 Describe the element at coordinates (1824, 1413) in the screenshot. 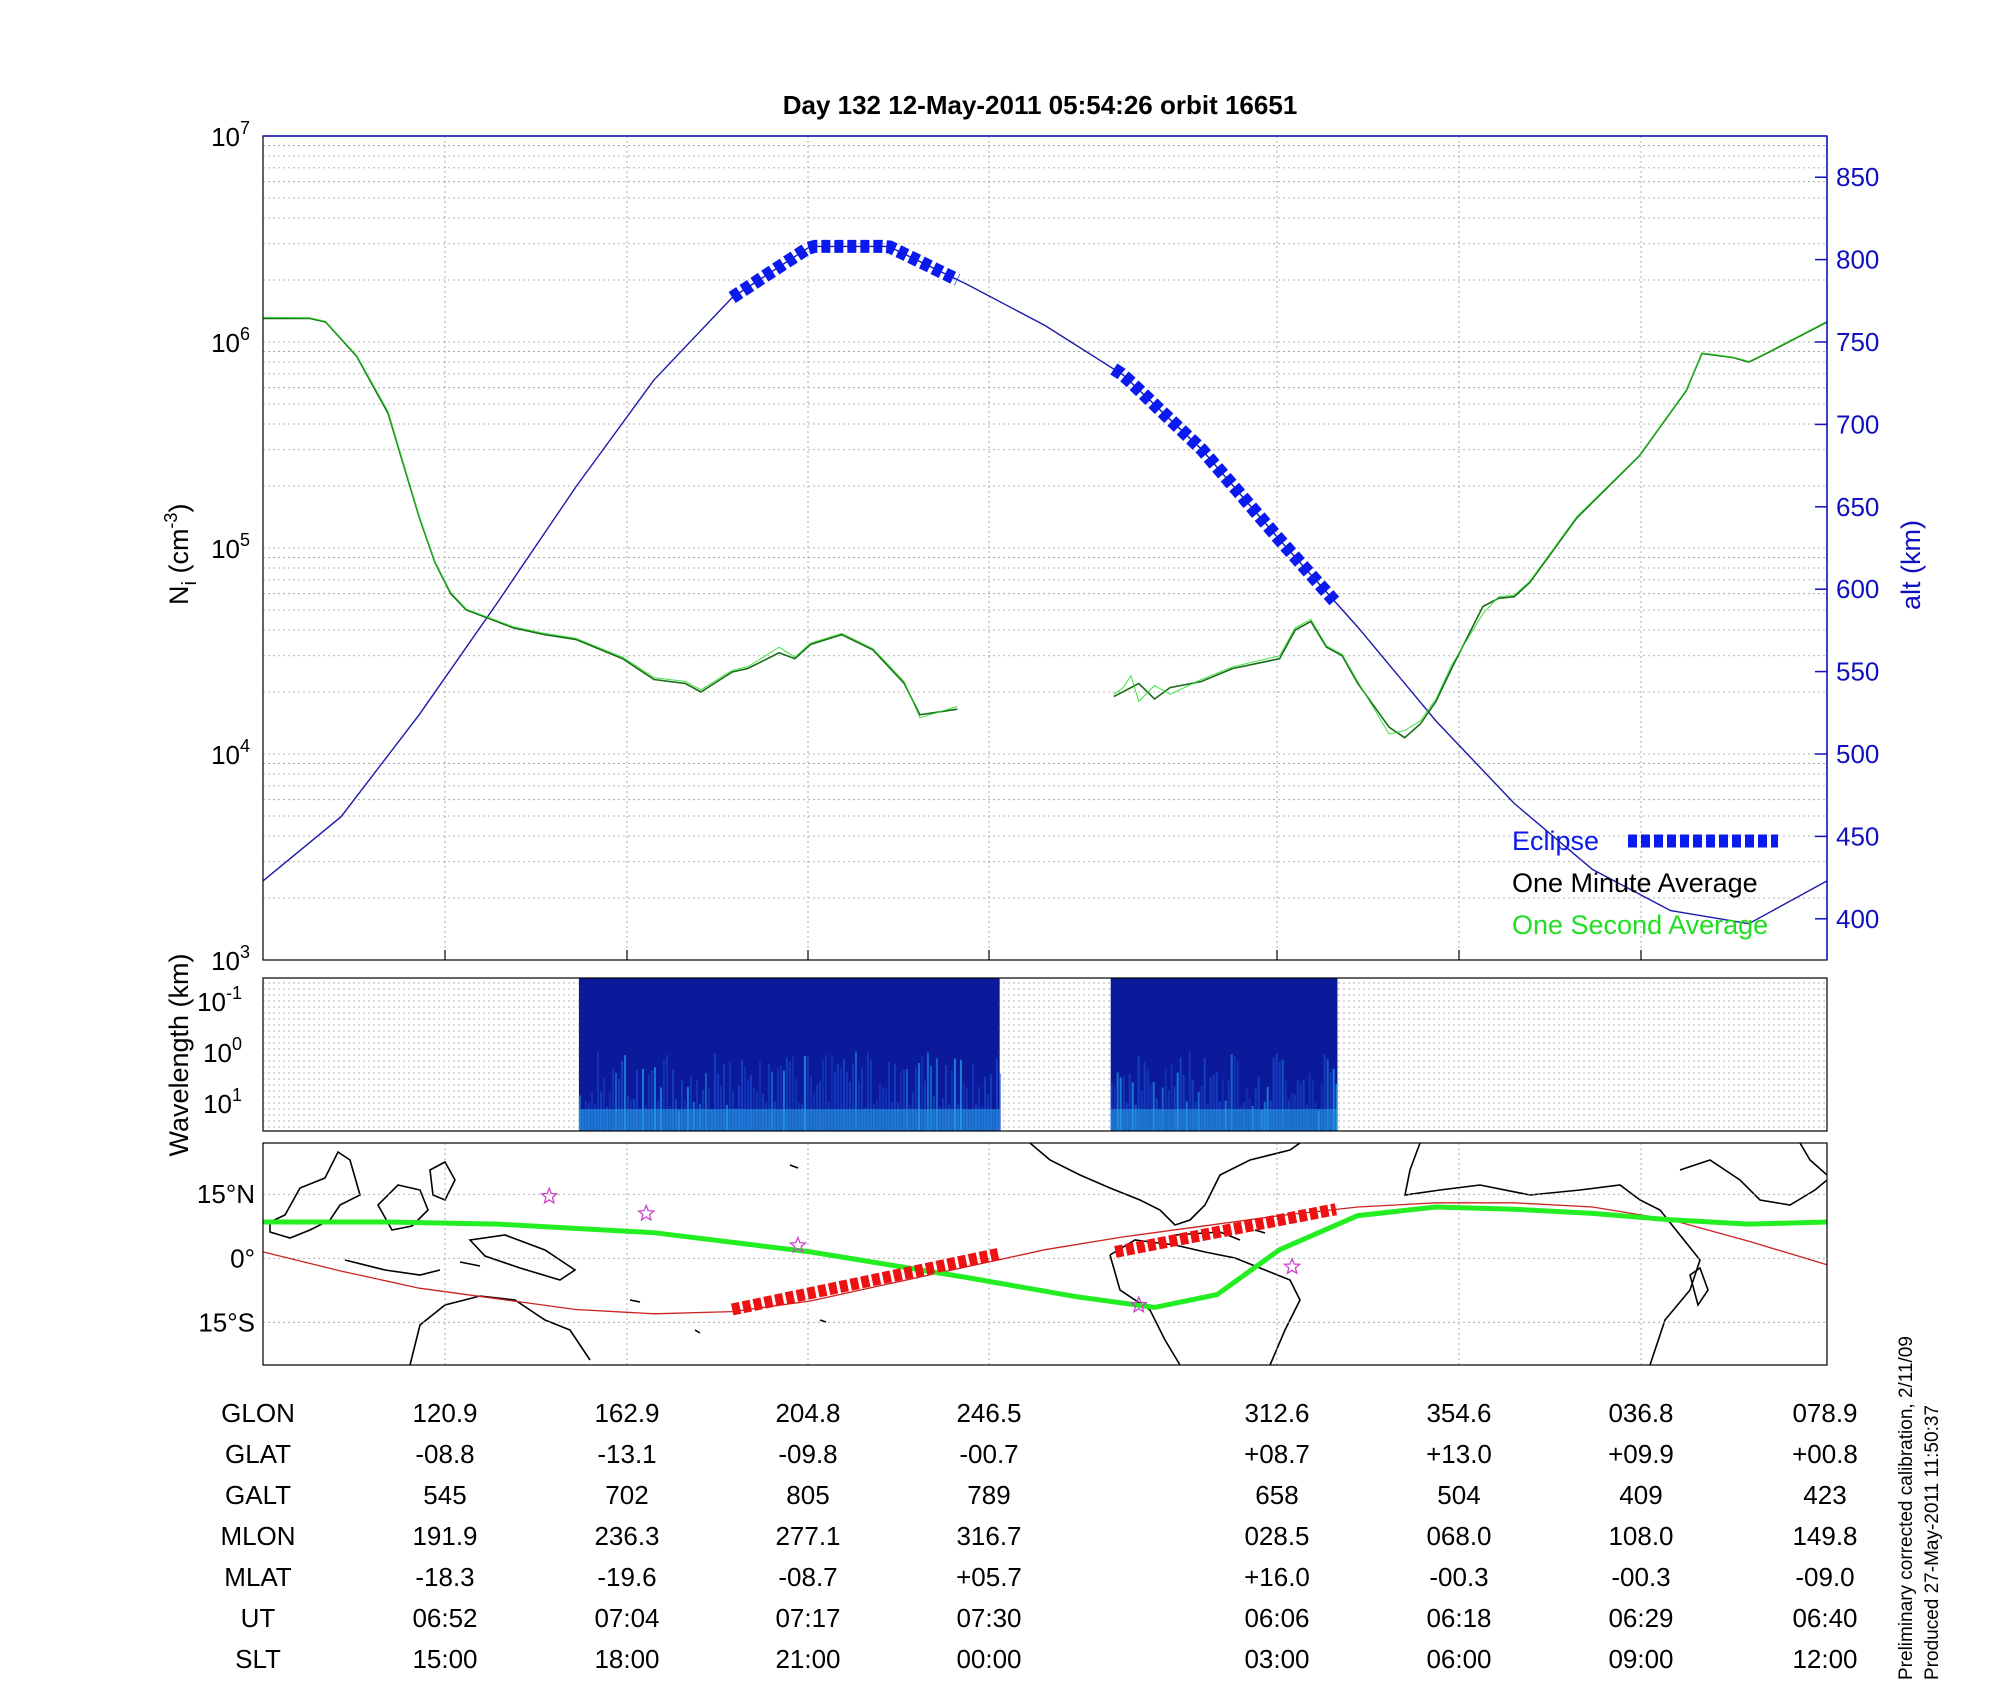

I see `table-cell: 078.9` at that location.